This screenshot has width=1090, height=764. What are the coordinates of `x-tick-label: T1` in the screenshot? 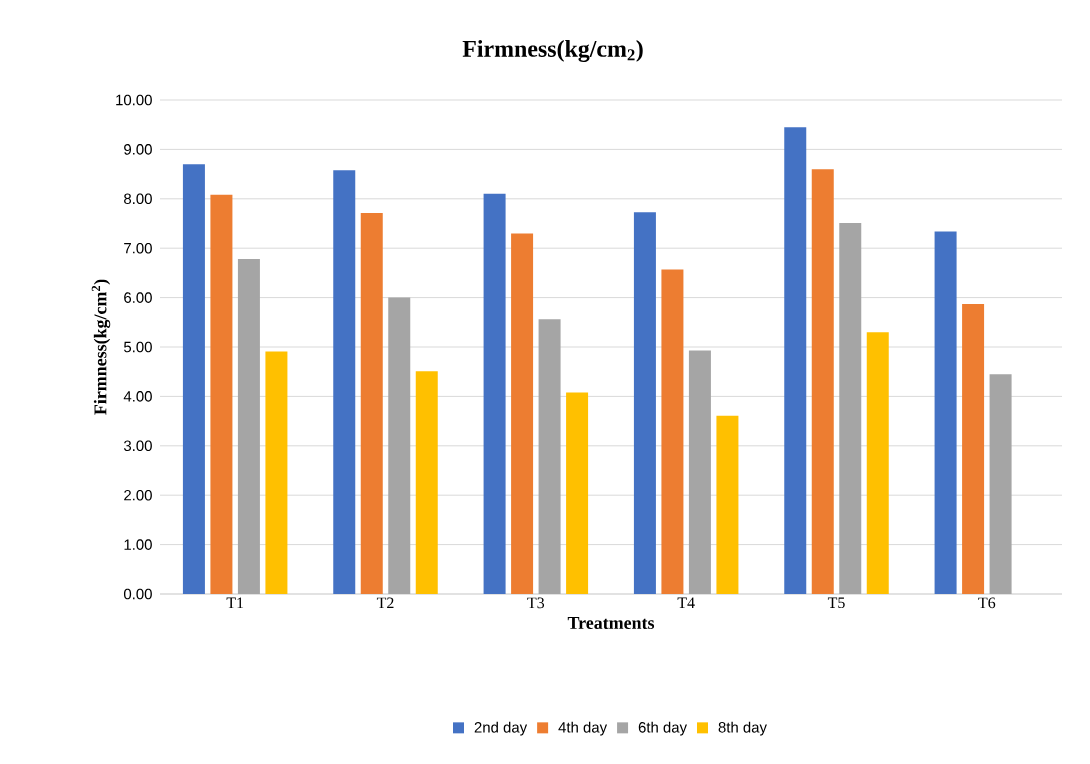 It's located at (235, 603).